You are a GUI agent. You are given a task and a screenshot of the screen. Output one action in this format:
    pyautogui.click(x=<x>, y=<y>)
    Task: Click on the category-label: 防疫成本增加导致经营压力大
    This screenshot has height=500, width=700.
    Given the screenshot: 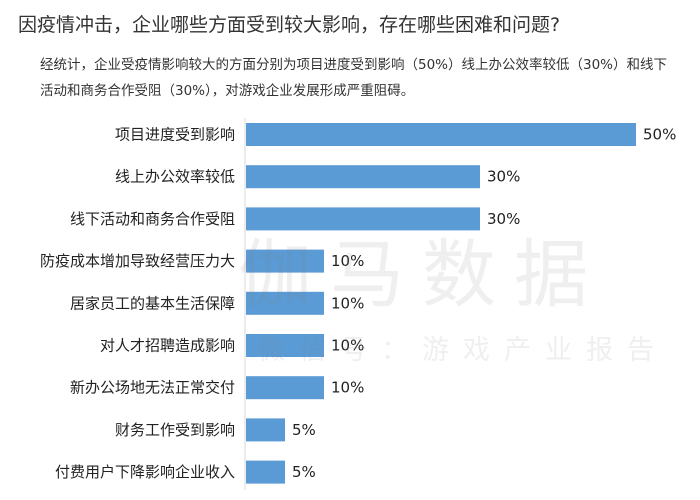 What is the action you would take?
    pyautogui.click(x=137, y=261)
    